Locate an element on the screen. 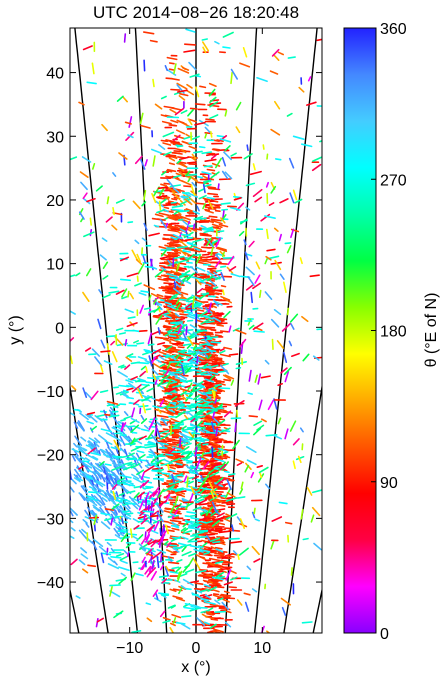 The height and width of the screenshot is (687, 445). y-tick-label: −20 is located at coordinates (50, 456).